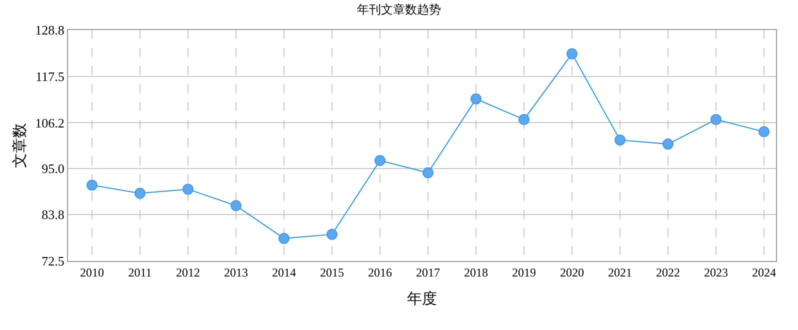  Describe the element at coordinates (188, 272) in the screenshot. I see `x-tick-label: 2012` at that location.